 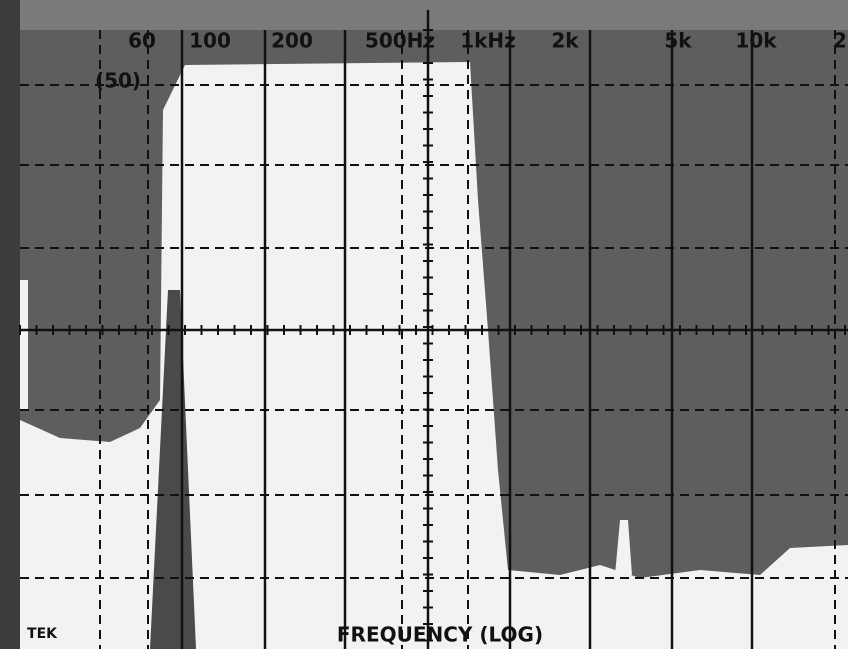 I want to click on scale-label: 60, so click(x=142, y=41).